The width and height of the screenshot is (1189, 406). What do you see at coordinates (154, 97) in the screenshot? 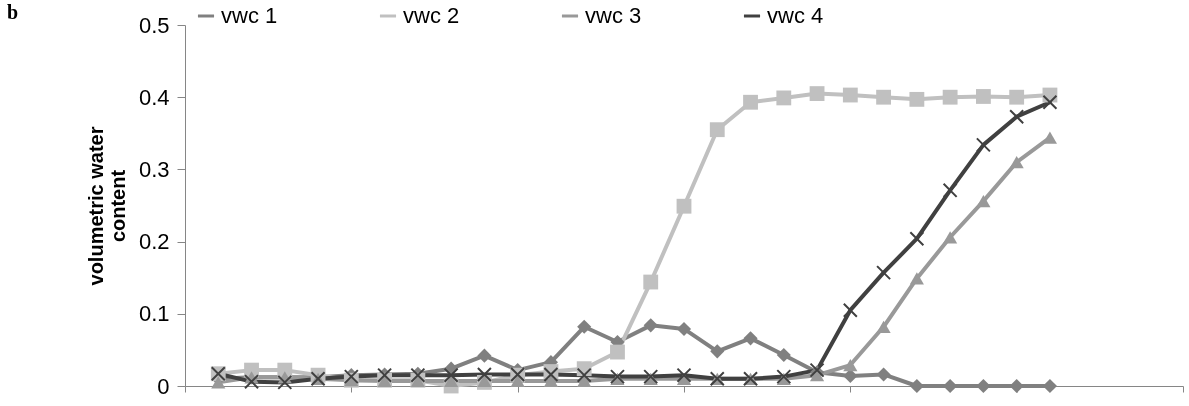
I see `y-tick-label: 0.4` at bounding box center [154, 97].